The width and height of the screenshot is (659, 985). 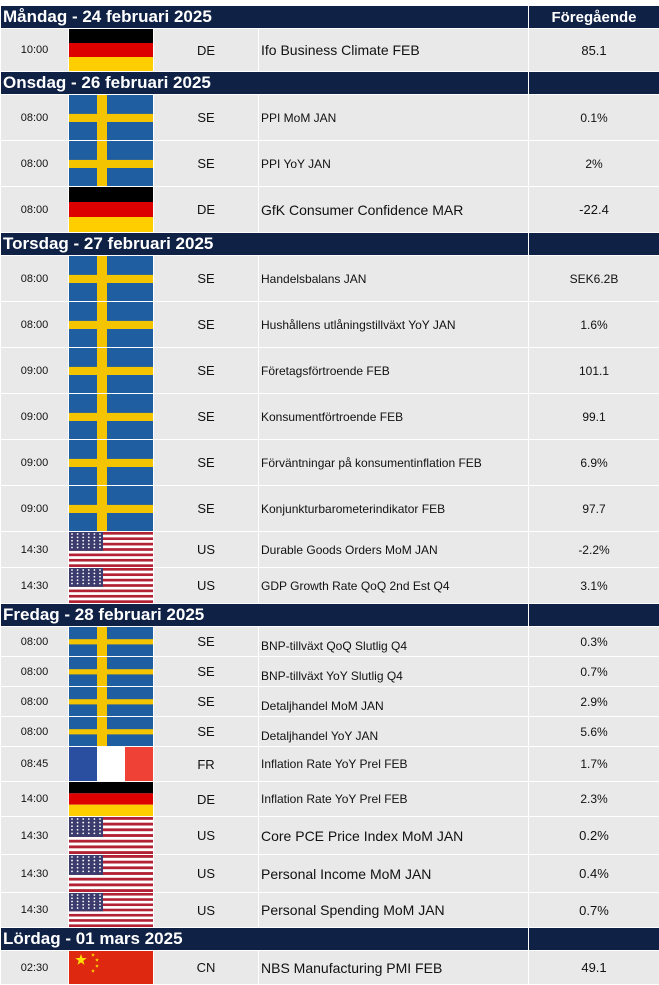 I want to click on event-time: 14:00, so click(x=35, y=799).